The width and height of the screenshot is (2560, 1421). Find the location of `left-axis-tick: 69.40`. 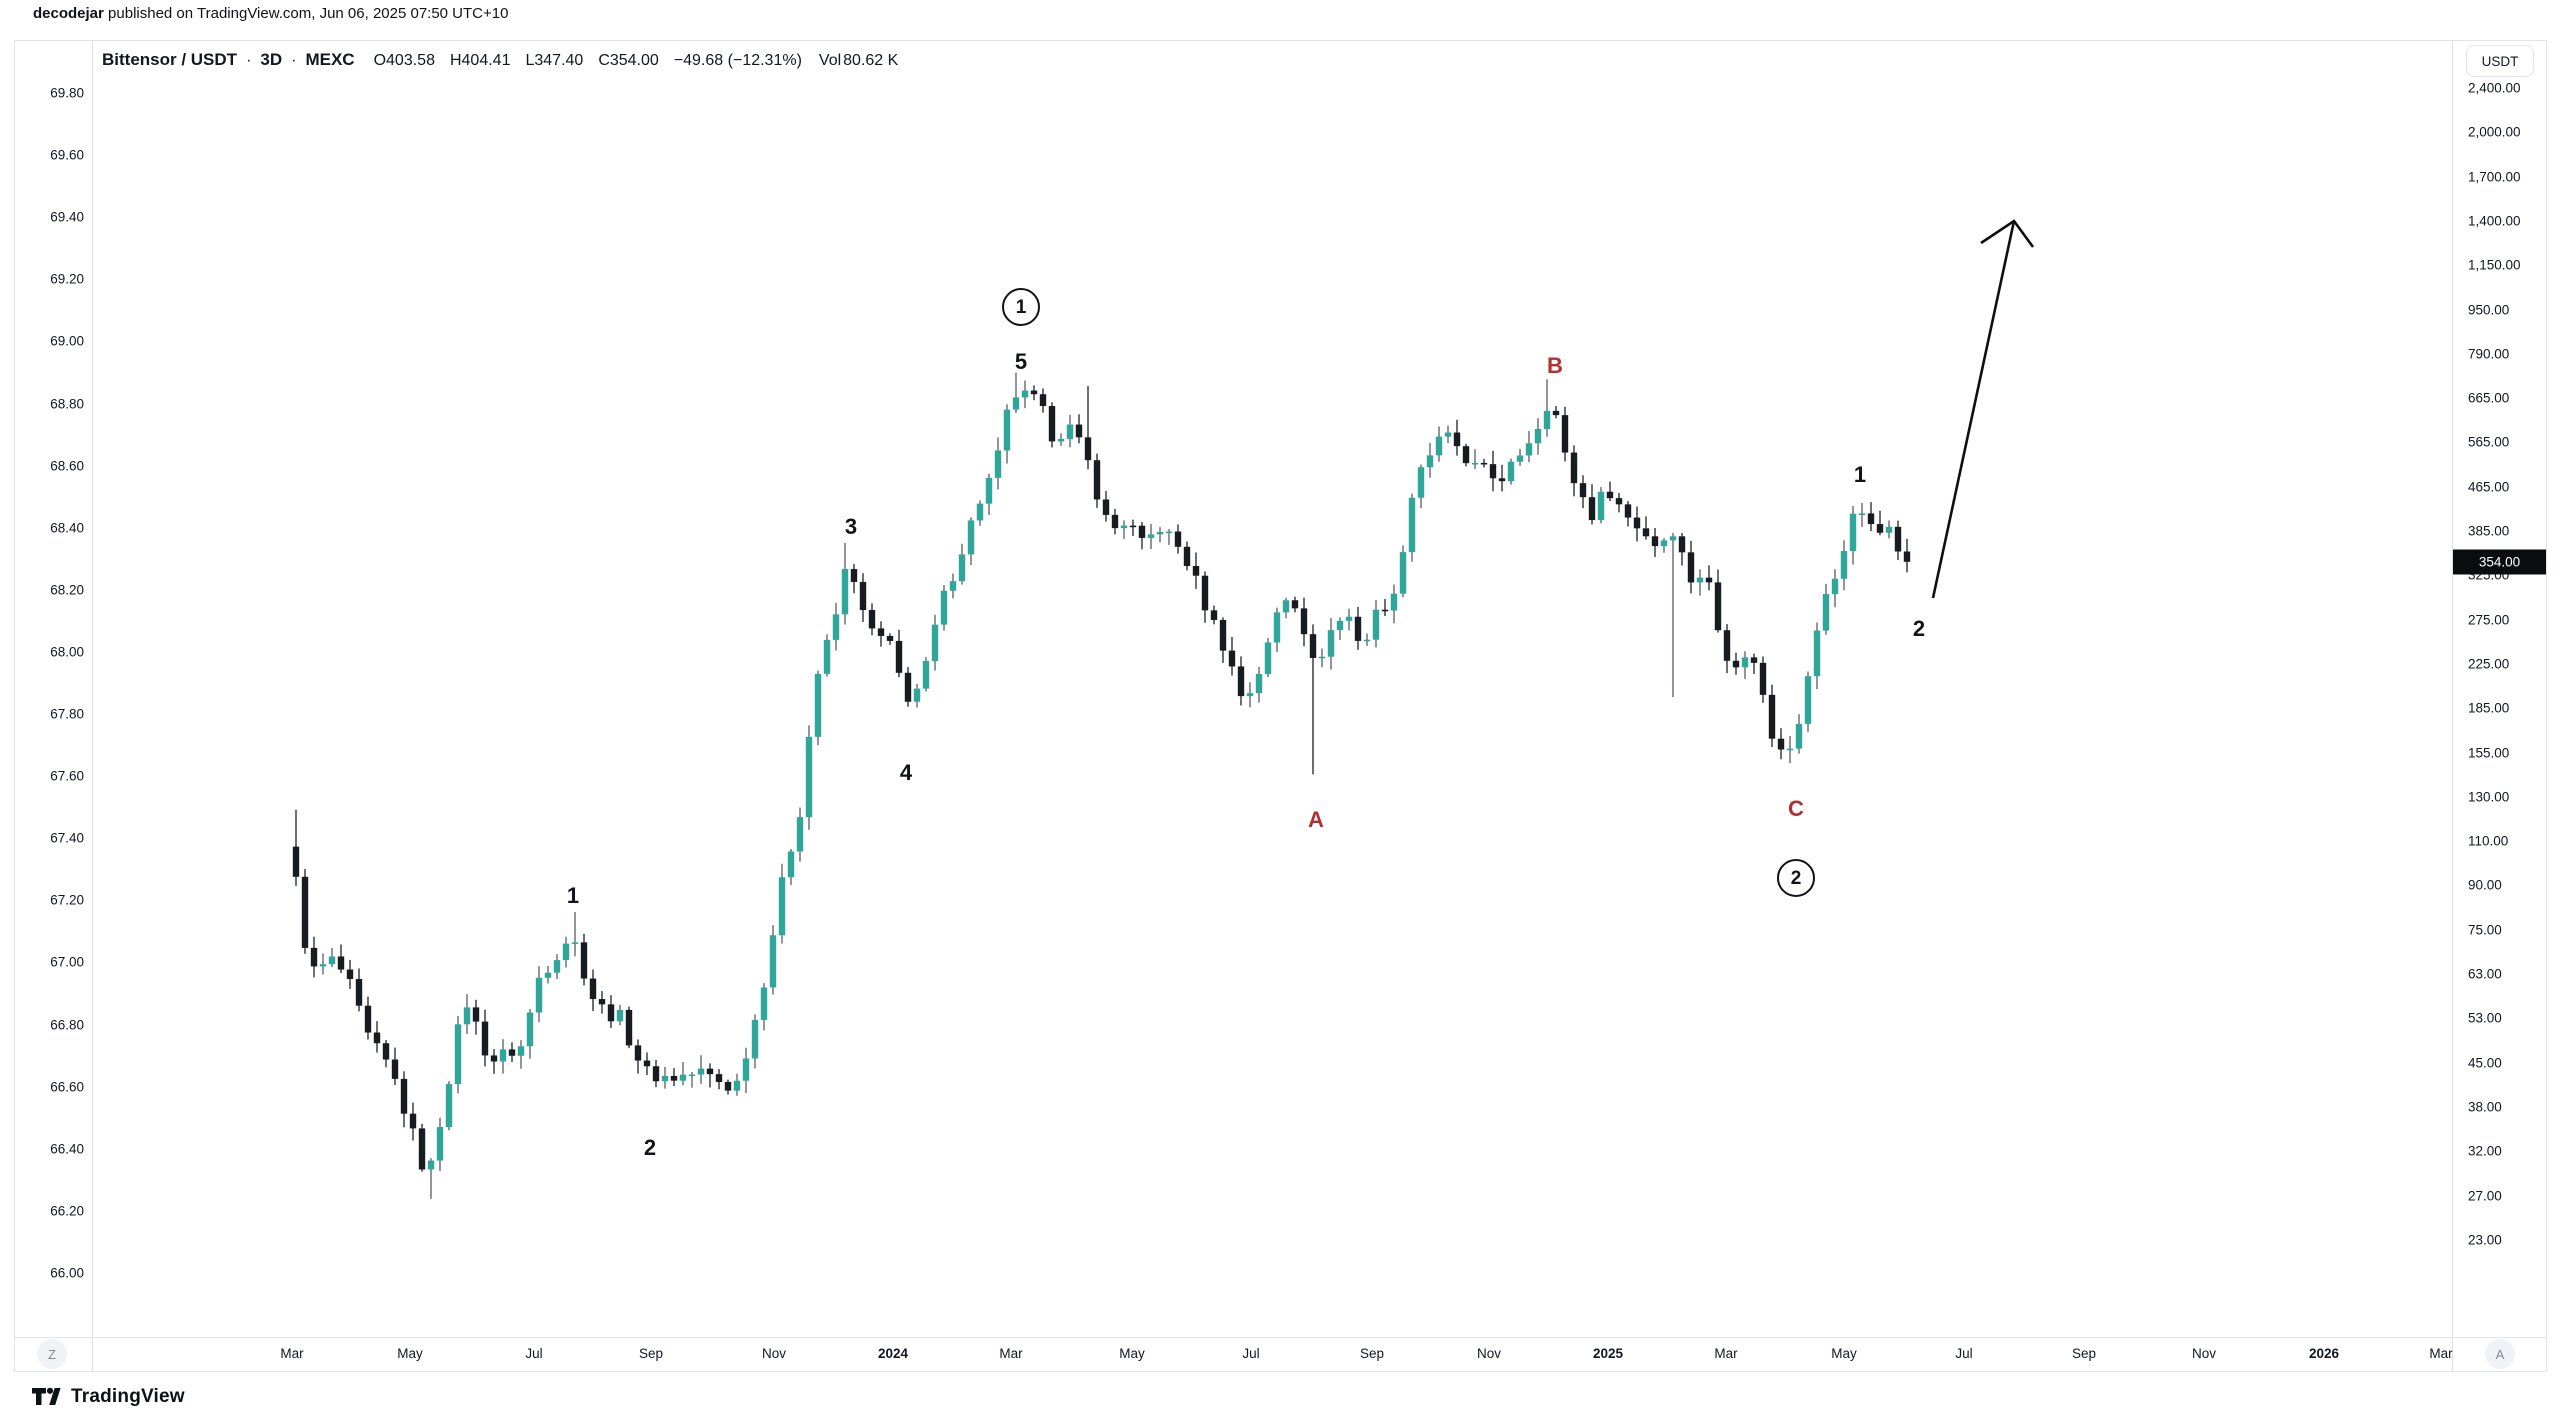

left-axis-tick: 69.40 is located at coordinates (67, 217).